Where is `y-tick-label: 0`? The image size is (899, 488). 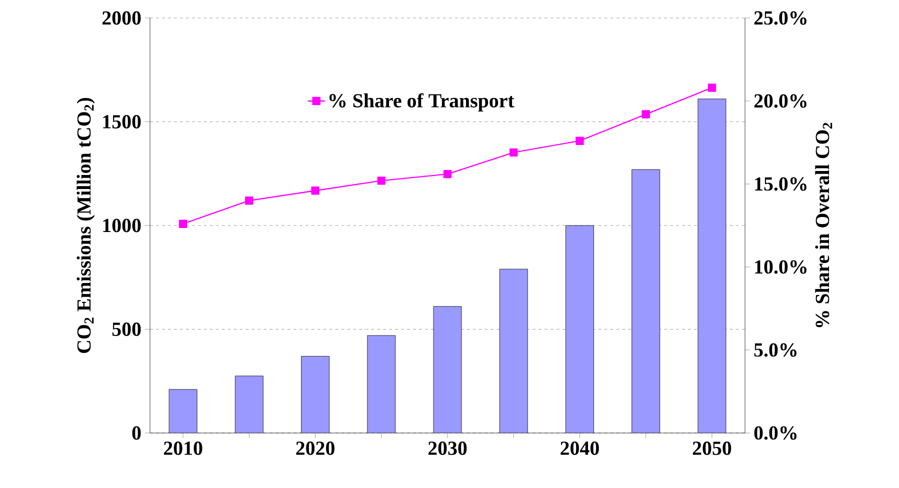 y-tick-label: 0 is located at coordinates (136, 433).